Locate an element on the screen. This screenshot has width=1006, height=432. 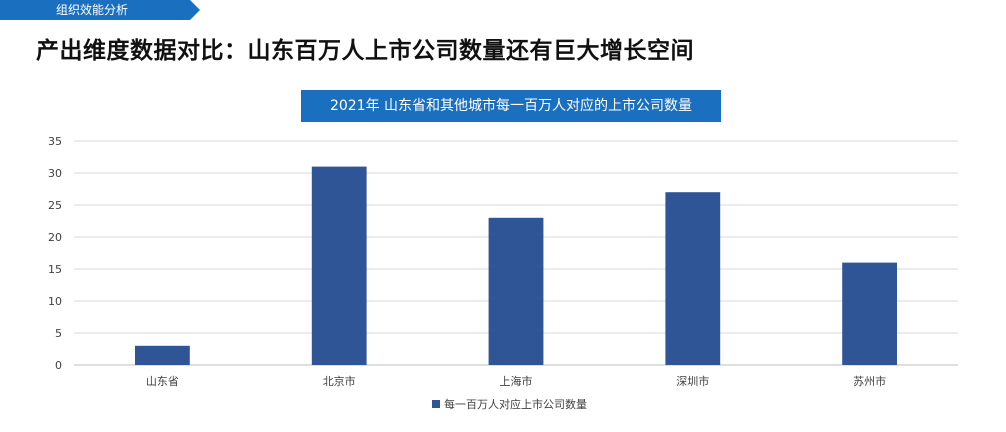
legend-label: 每一百万人对应上市公司数量 is located at coordinates (515, 404).